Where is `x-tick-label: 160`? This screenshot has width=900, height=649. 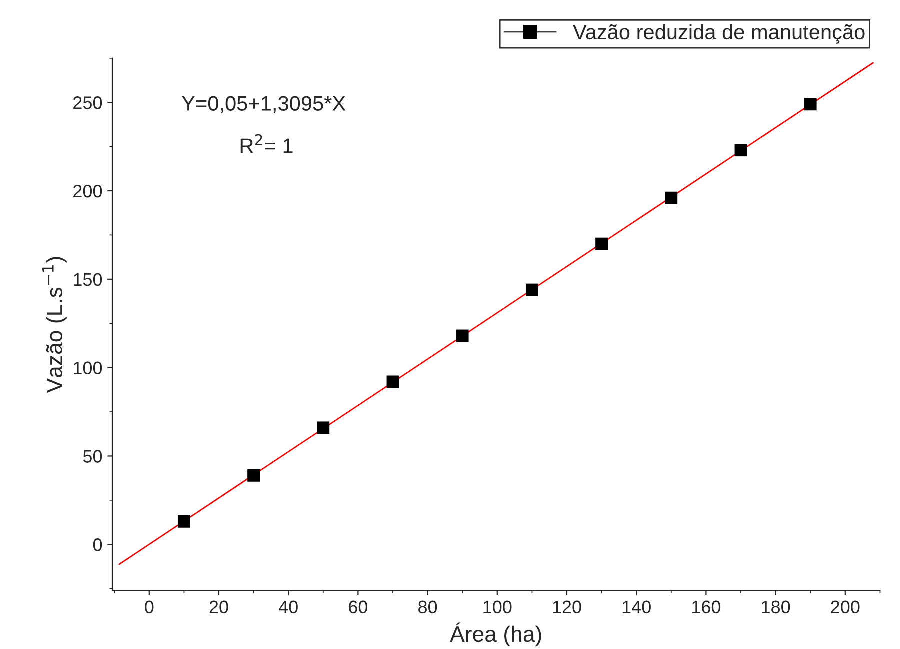
x-tick-label: 160 is located at coordinates (706, 607).